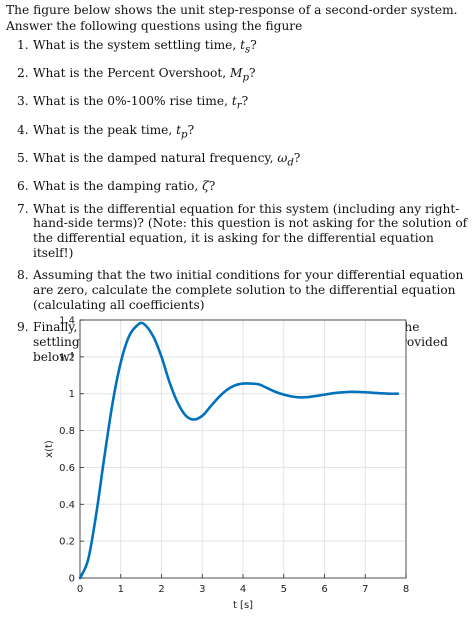 This screenshot has height=620, width=474. I want to click on y-tick-label: 0.4, so click(67, 505).